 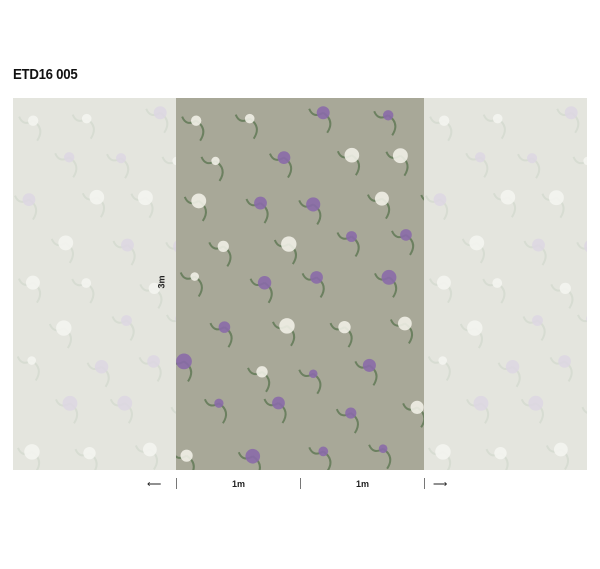 I want to click on product-code-title: ETD16 005, so click(x=45, y=74).